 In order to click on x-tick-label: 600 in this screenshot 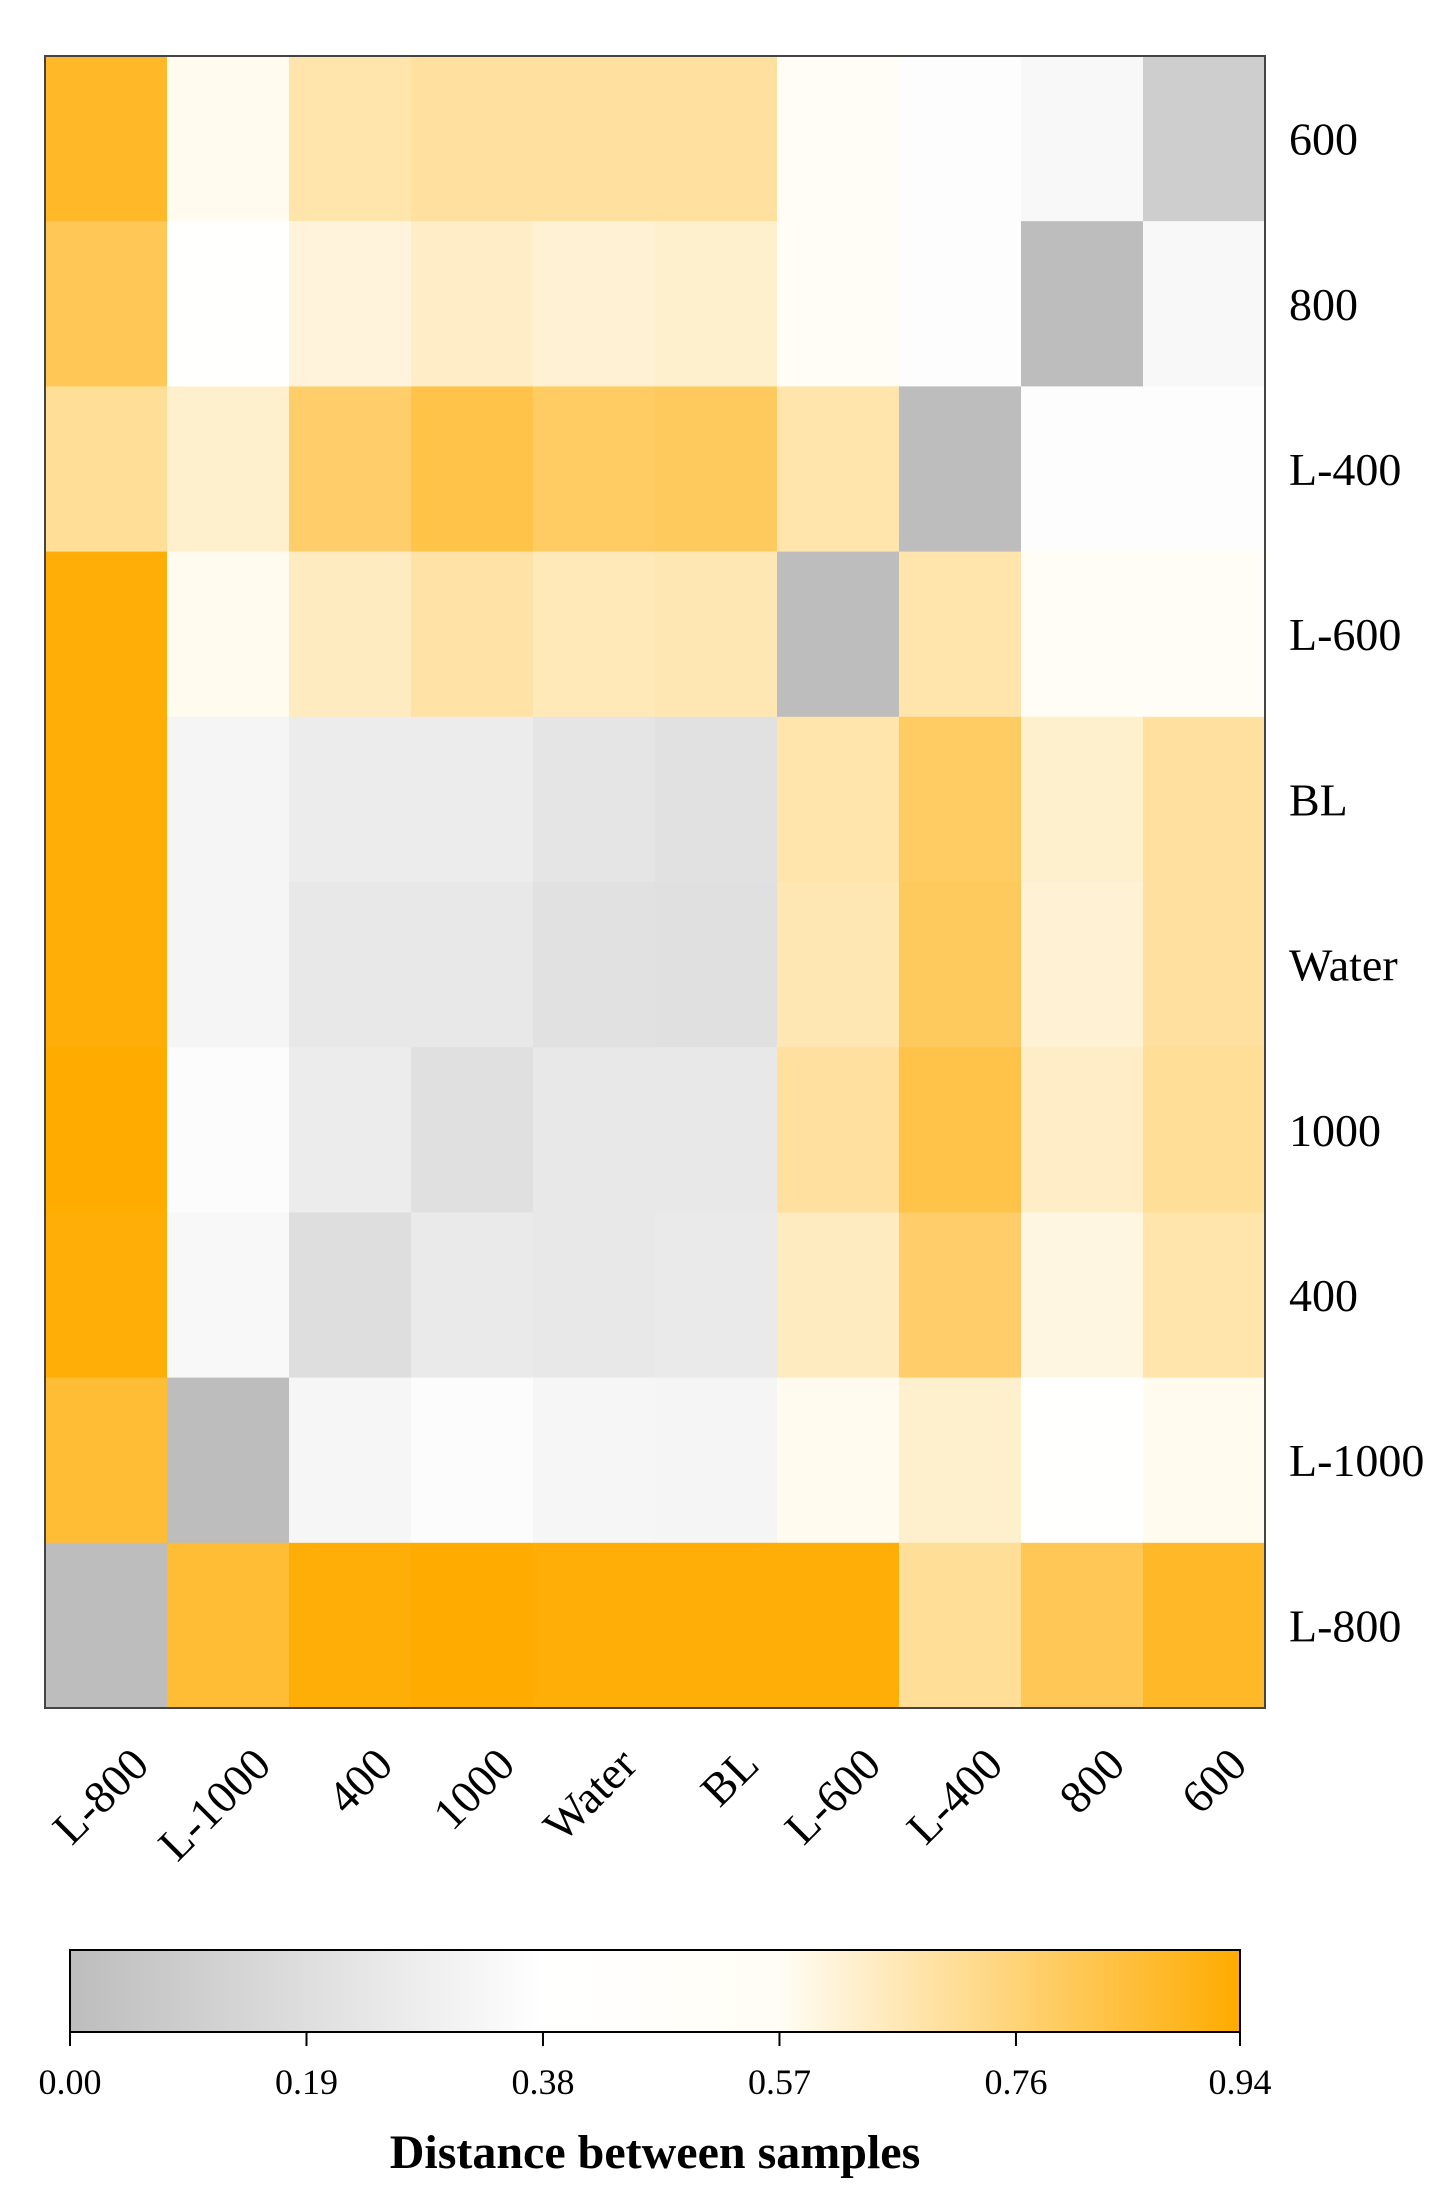, I will do `click(1213, 1780)`.